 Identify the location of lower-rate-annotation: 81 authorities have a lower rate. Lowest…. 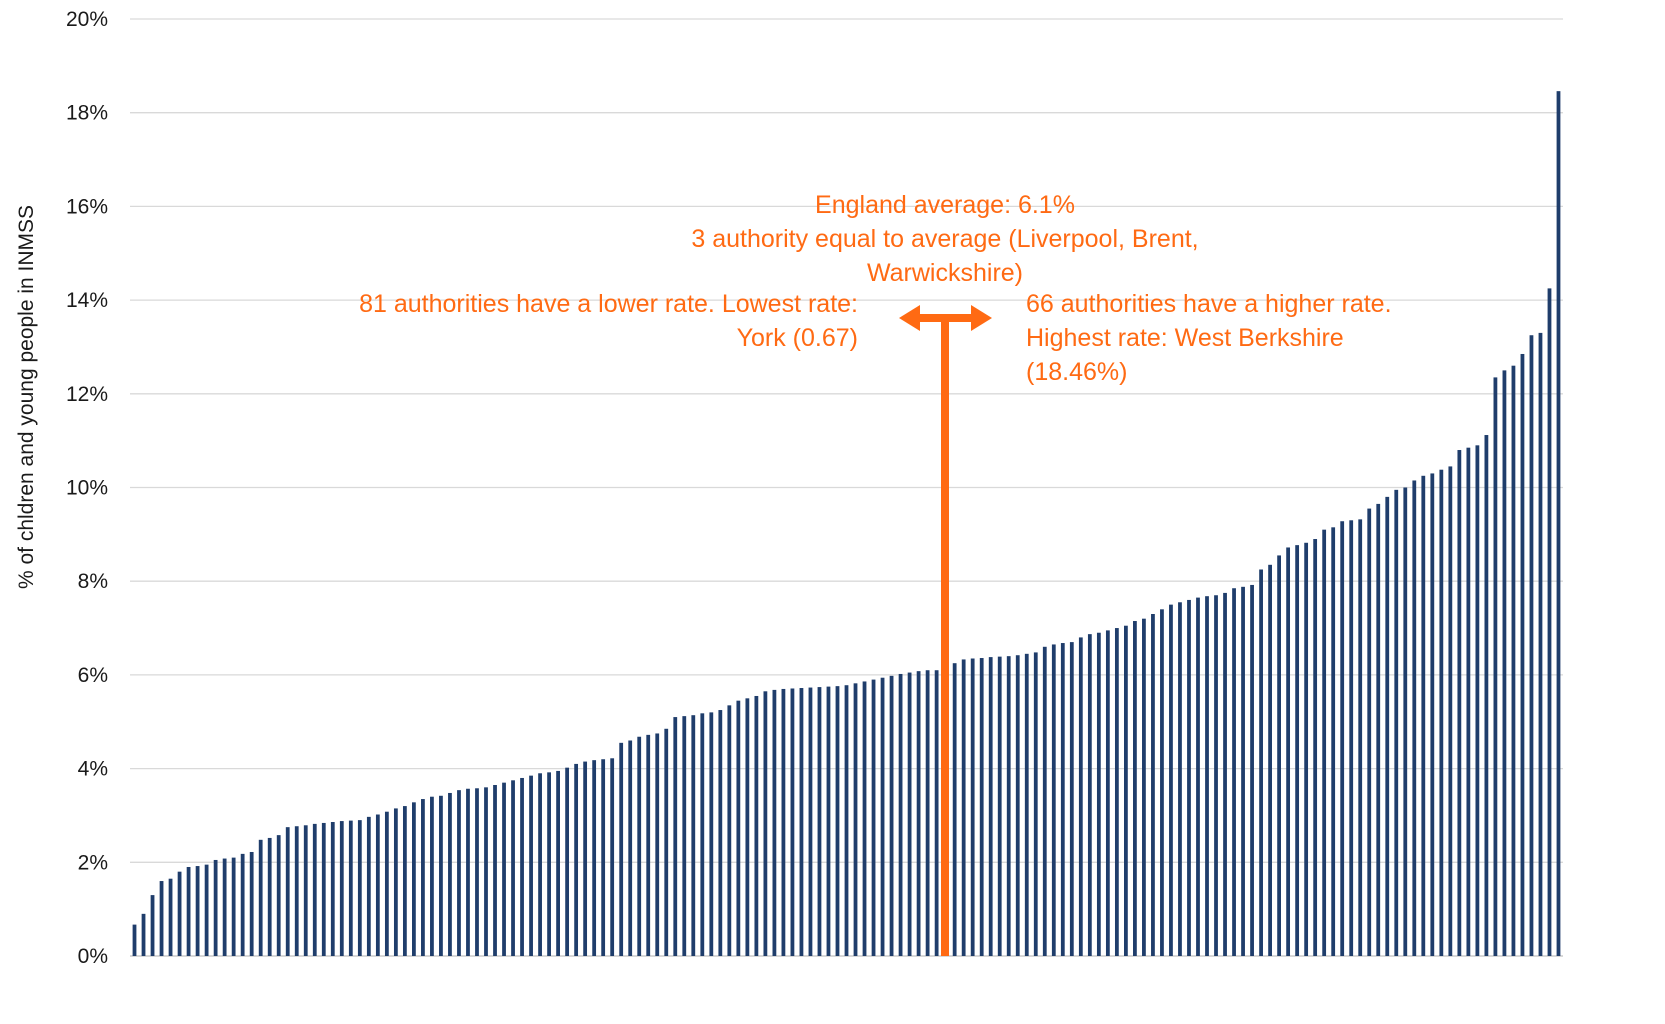
(554, 321).